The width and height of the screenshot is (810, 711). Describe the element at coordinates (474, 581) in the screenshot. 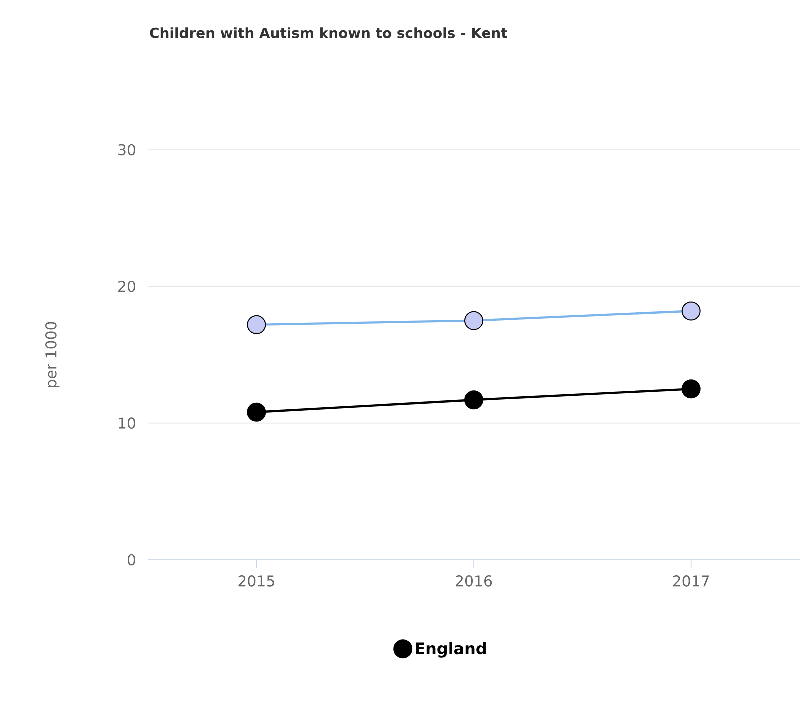

I see `x-tick-label: 2016` at that location.